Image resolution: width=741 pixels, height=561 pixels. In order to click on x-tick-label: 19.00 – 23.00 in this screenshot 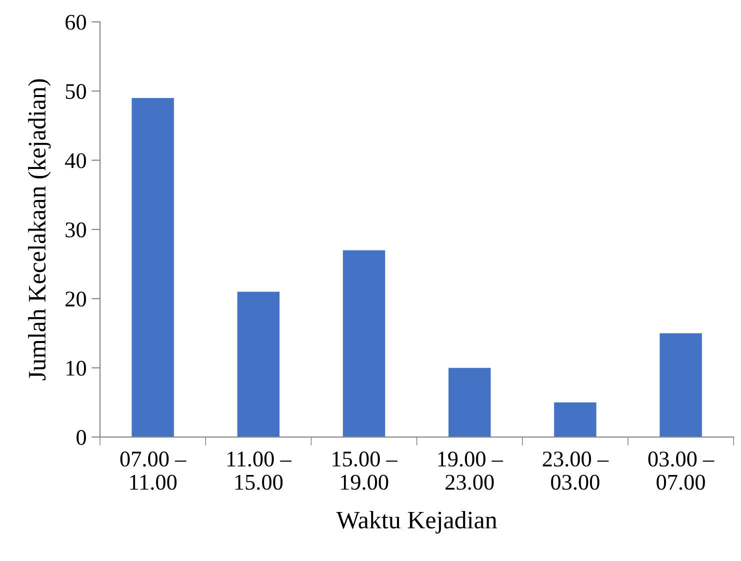, I will do `click(471, 471)`.